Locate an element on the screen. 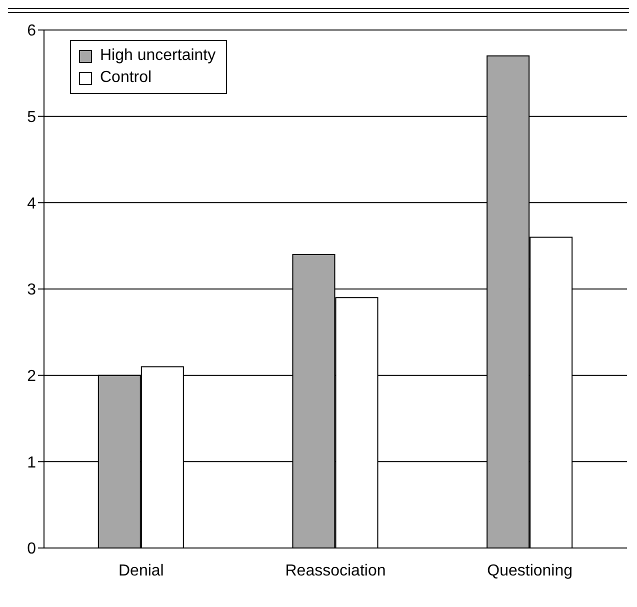 The image size is (637, 607). y-tick-label: 4 is located at coordinates (31, 203).